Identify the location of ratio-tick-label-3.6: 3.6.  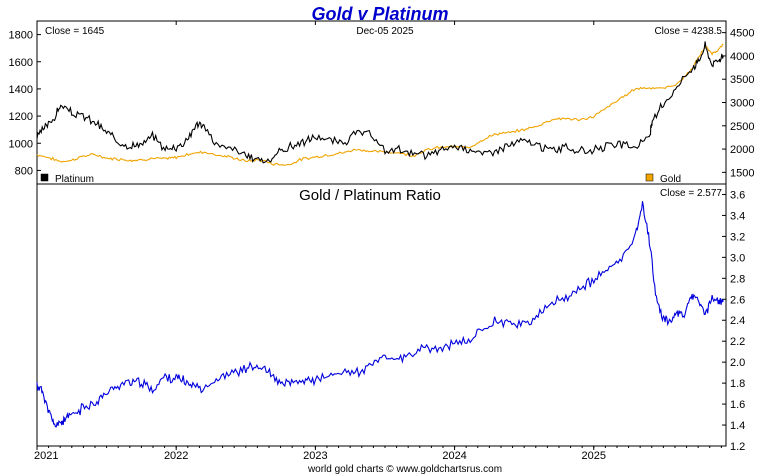
(737, 195).